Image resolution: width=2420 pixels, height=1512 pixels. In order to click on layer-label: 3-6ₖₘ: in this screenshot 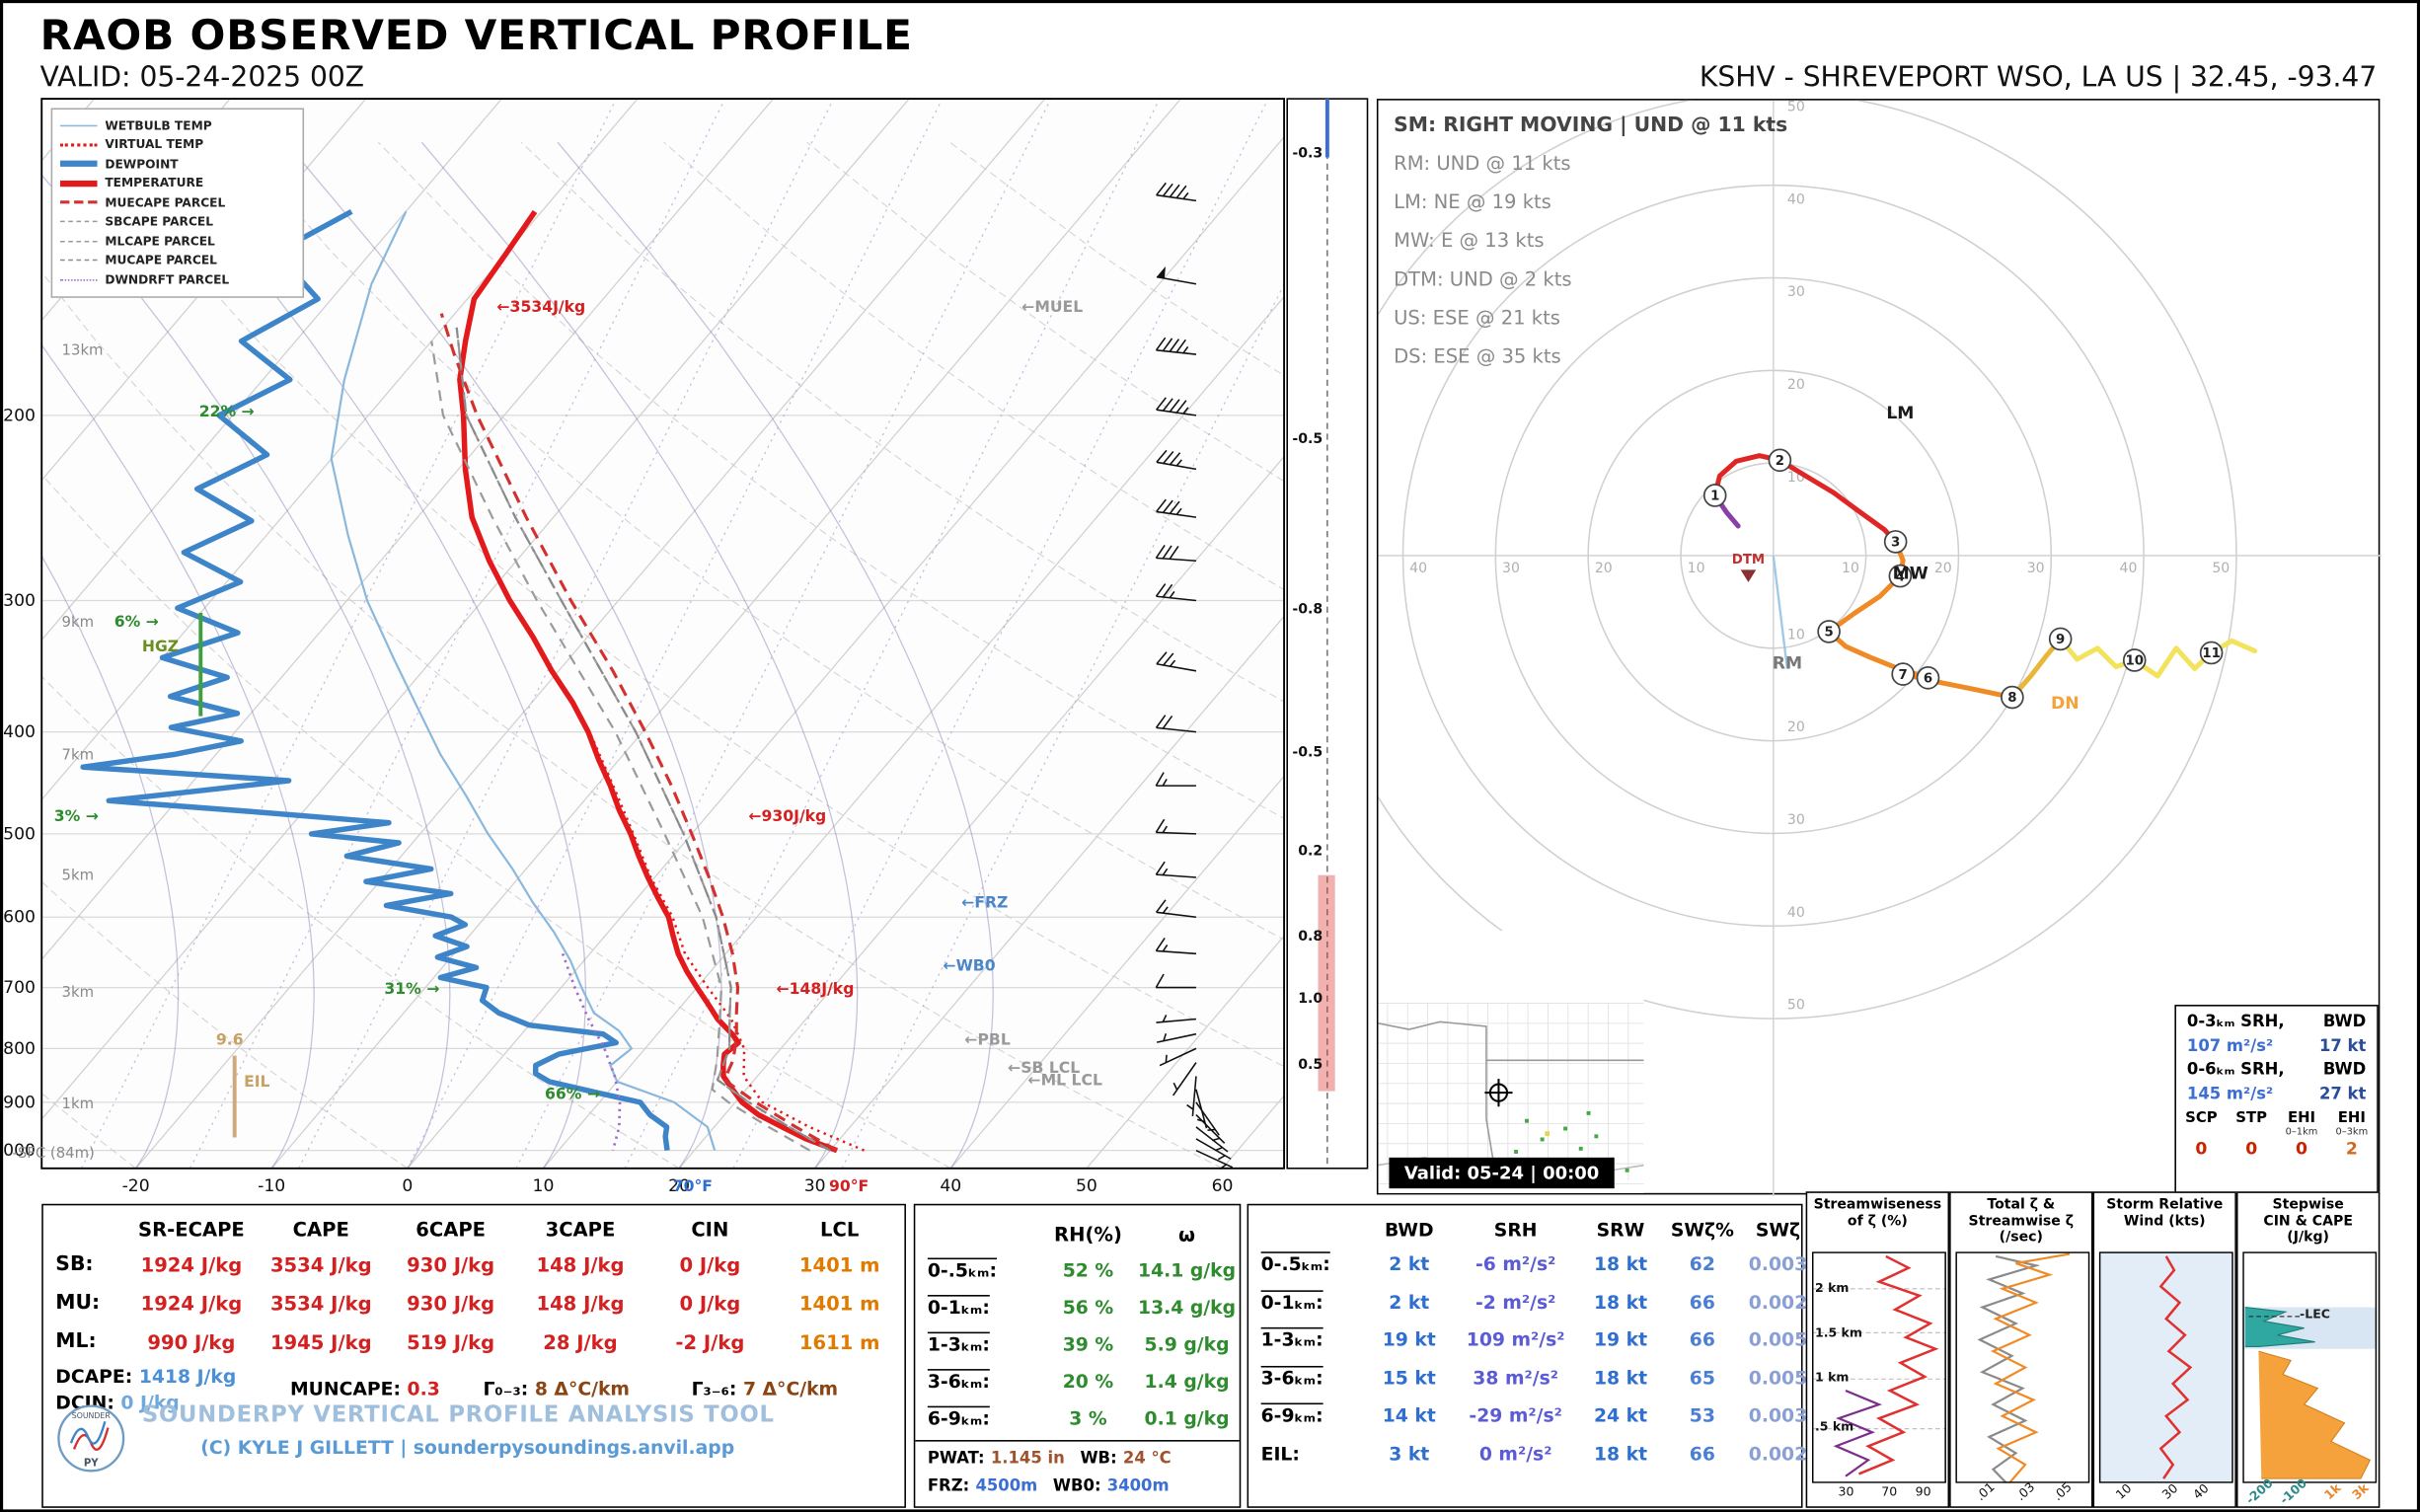, I will do `click(1291, 1378)`.